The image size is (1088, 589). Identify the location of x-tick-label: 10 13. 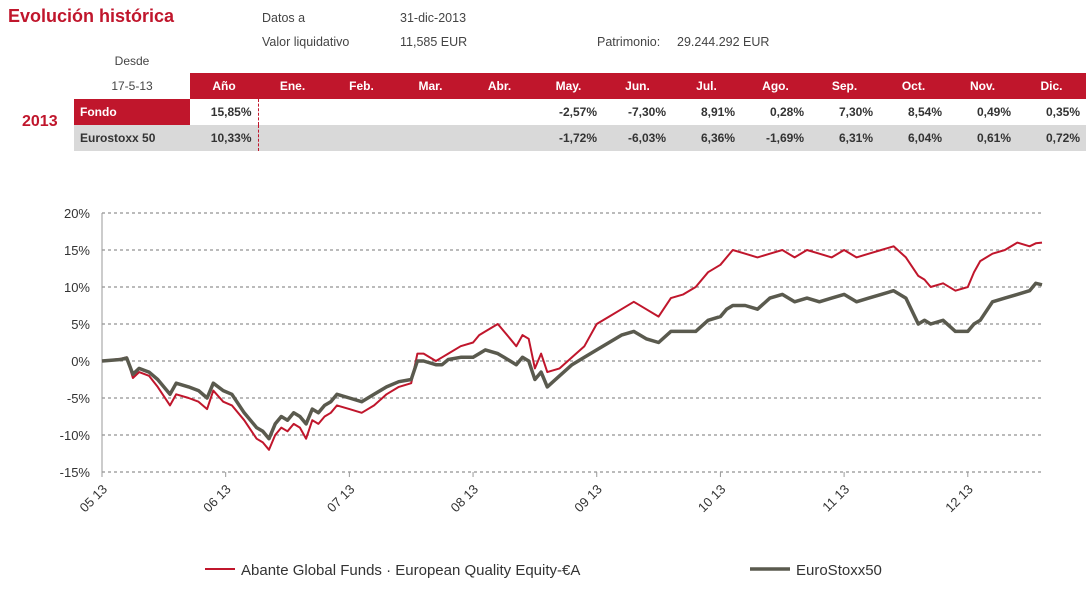
(712, 499).